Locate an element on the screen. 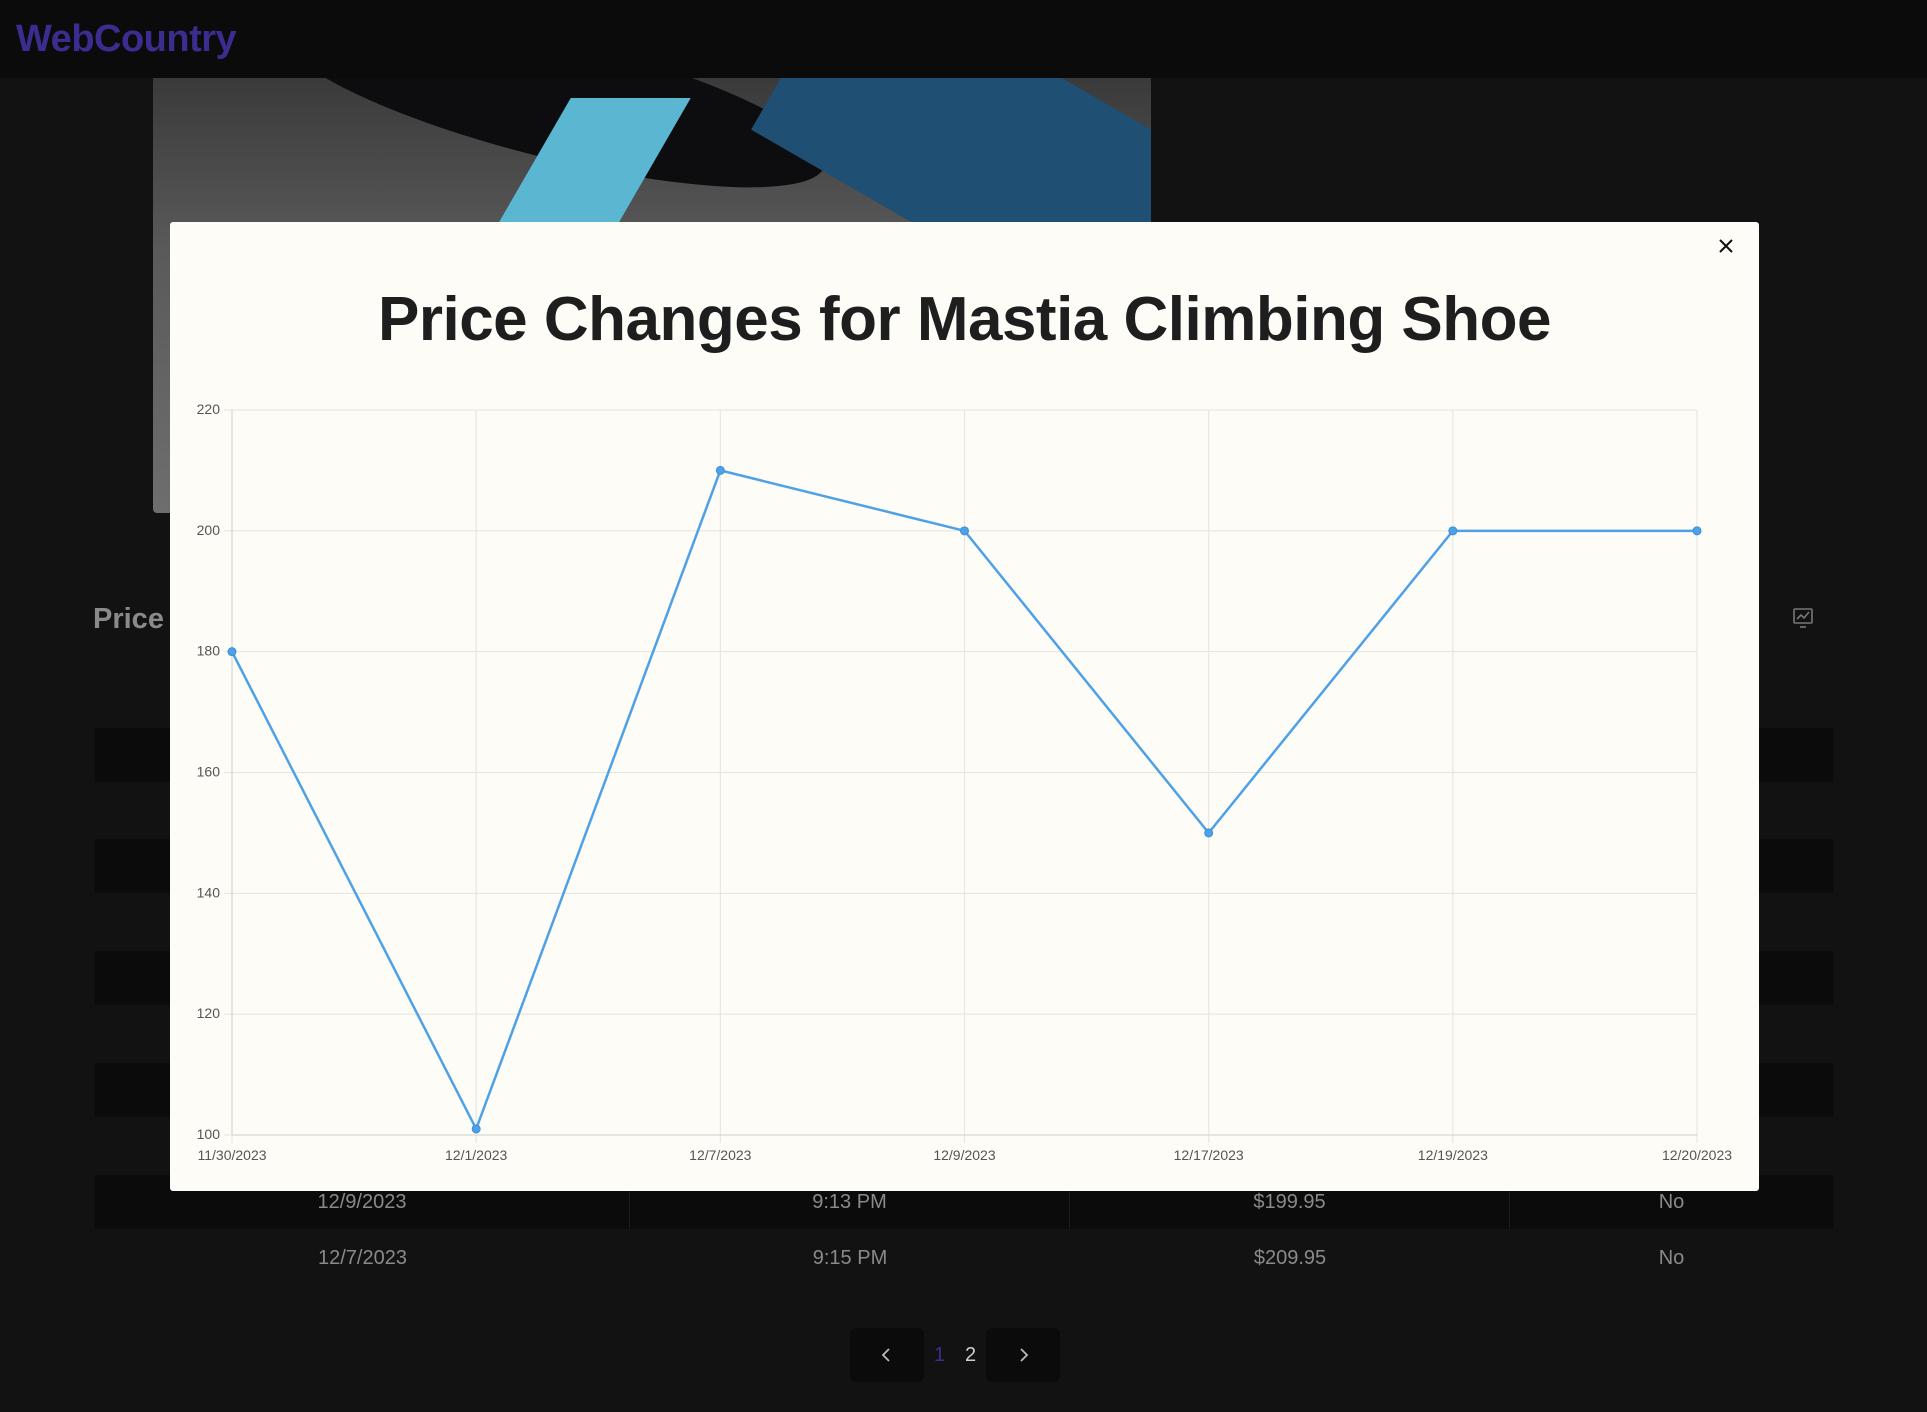 The image size is (1927, 1412). y-tick-label: 220 is located at coordinates (209, 409).